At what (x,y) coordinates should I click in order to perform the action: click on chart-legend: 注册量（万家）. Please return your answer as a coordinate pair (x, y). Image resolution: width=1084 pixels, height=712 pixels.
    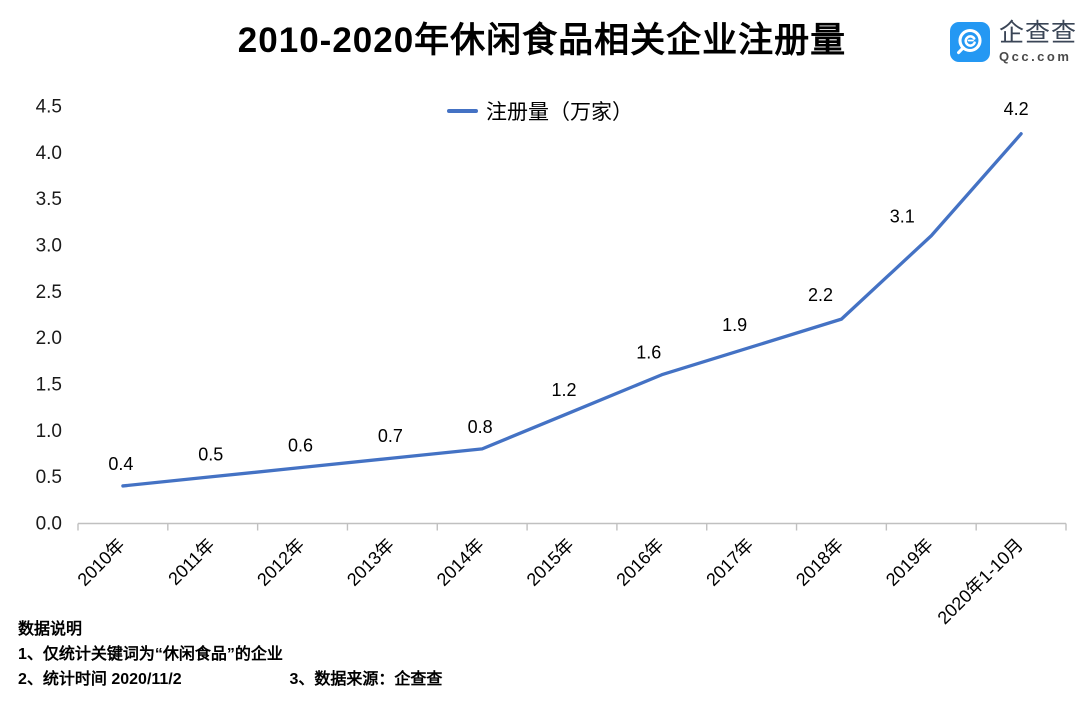
    Looking at the image, I should click on (540, 111).